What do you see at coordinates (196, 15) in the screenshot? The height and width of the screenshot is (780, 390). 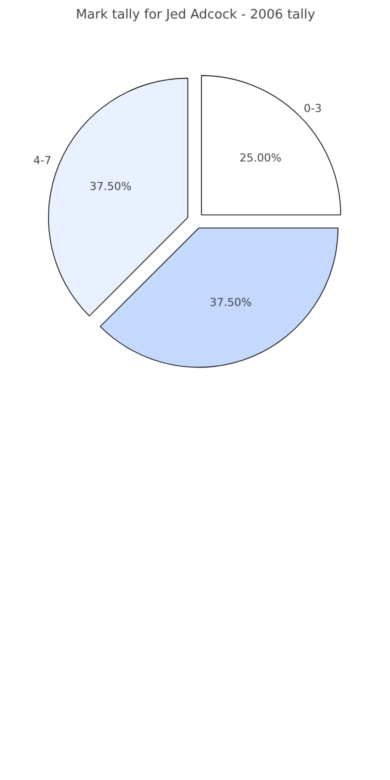 I see `chart-title: Mark tally for Jed Adcock - 2006 tally` at bounding box center [196, 15].